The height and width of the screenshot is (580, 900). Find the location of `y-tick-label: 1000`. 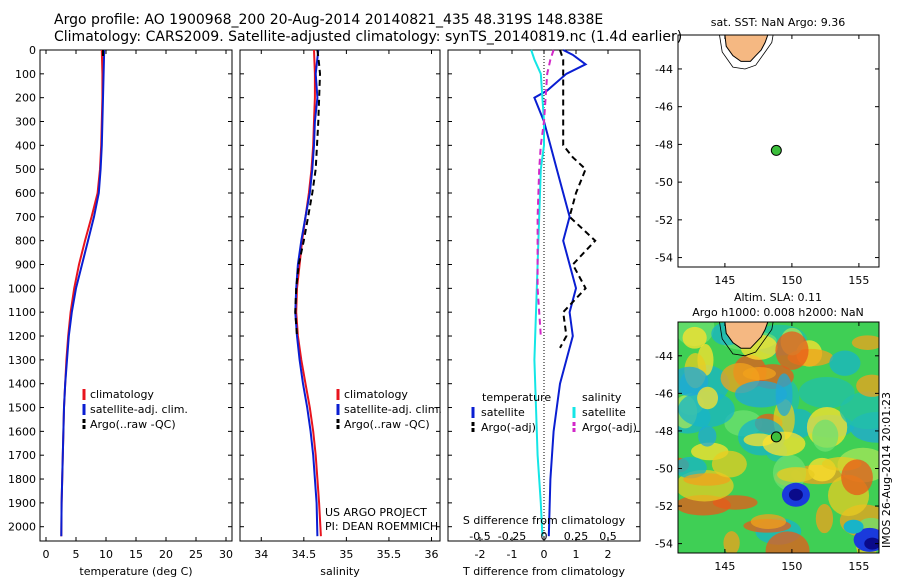

y-tick-label: 1000 is located at coordinates (22, 288).